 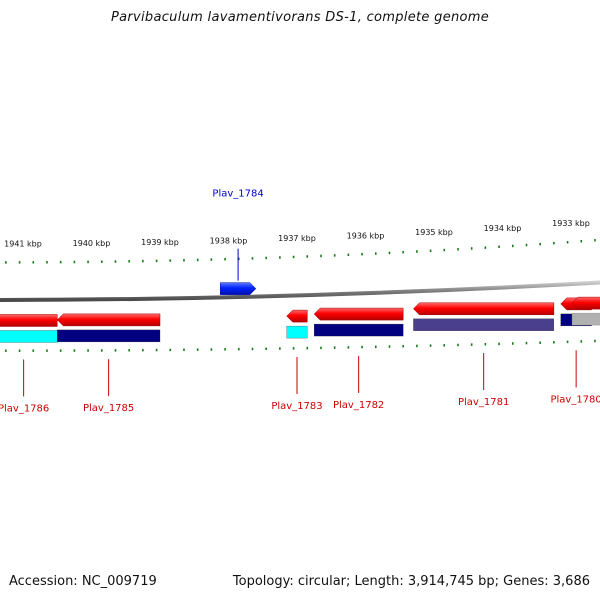 I want to click on scale-ticks-bottom, so click(x=300, y=345).